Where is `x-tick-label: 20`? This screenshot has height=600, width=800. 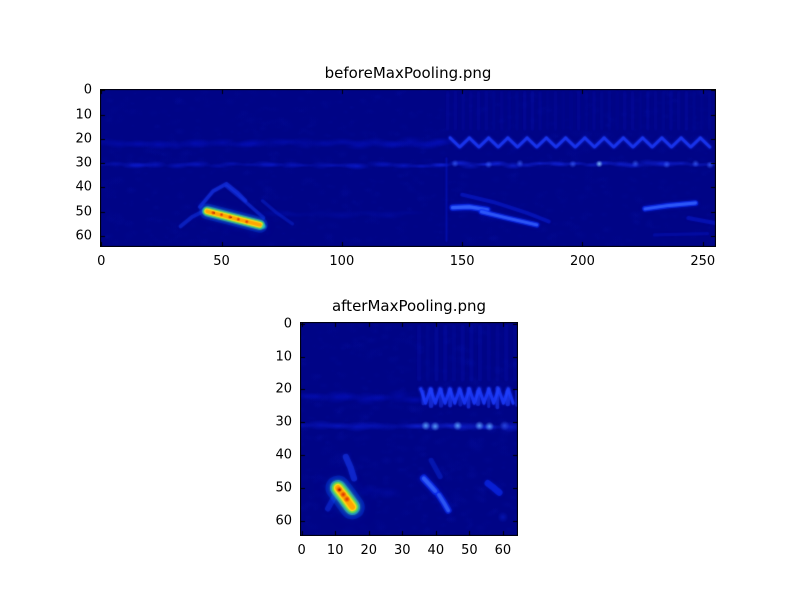
x-tick-label: 20 is located at coordinates (369, 550).